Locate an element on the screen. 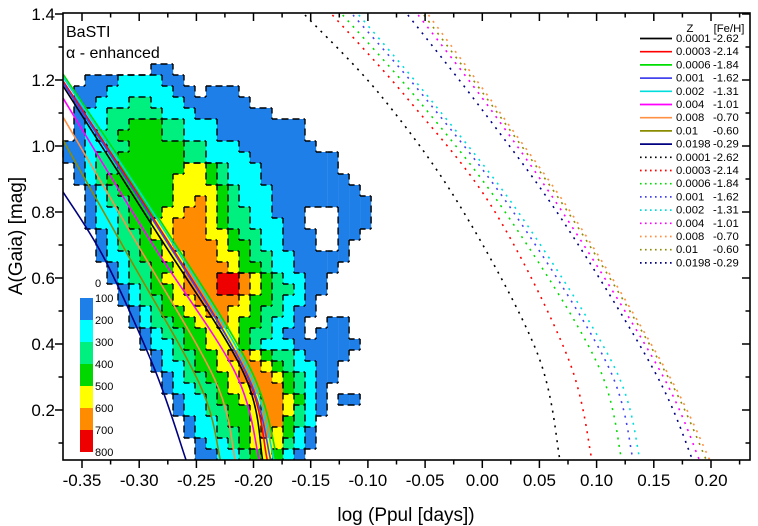 This screenshot has width=758, height=526. legend-feh-value: -0.70 is located at coordinates (726, 118).